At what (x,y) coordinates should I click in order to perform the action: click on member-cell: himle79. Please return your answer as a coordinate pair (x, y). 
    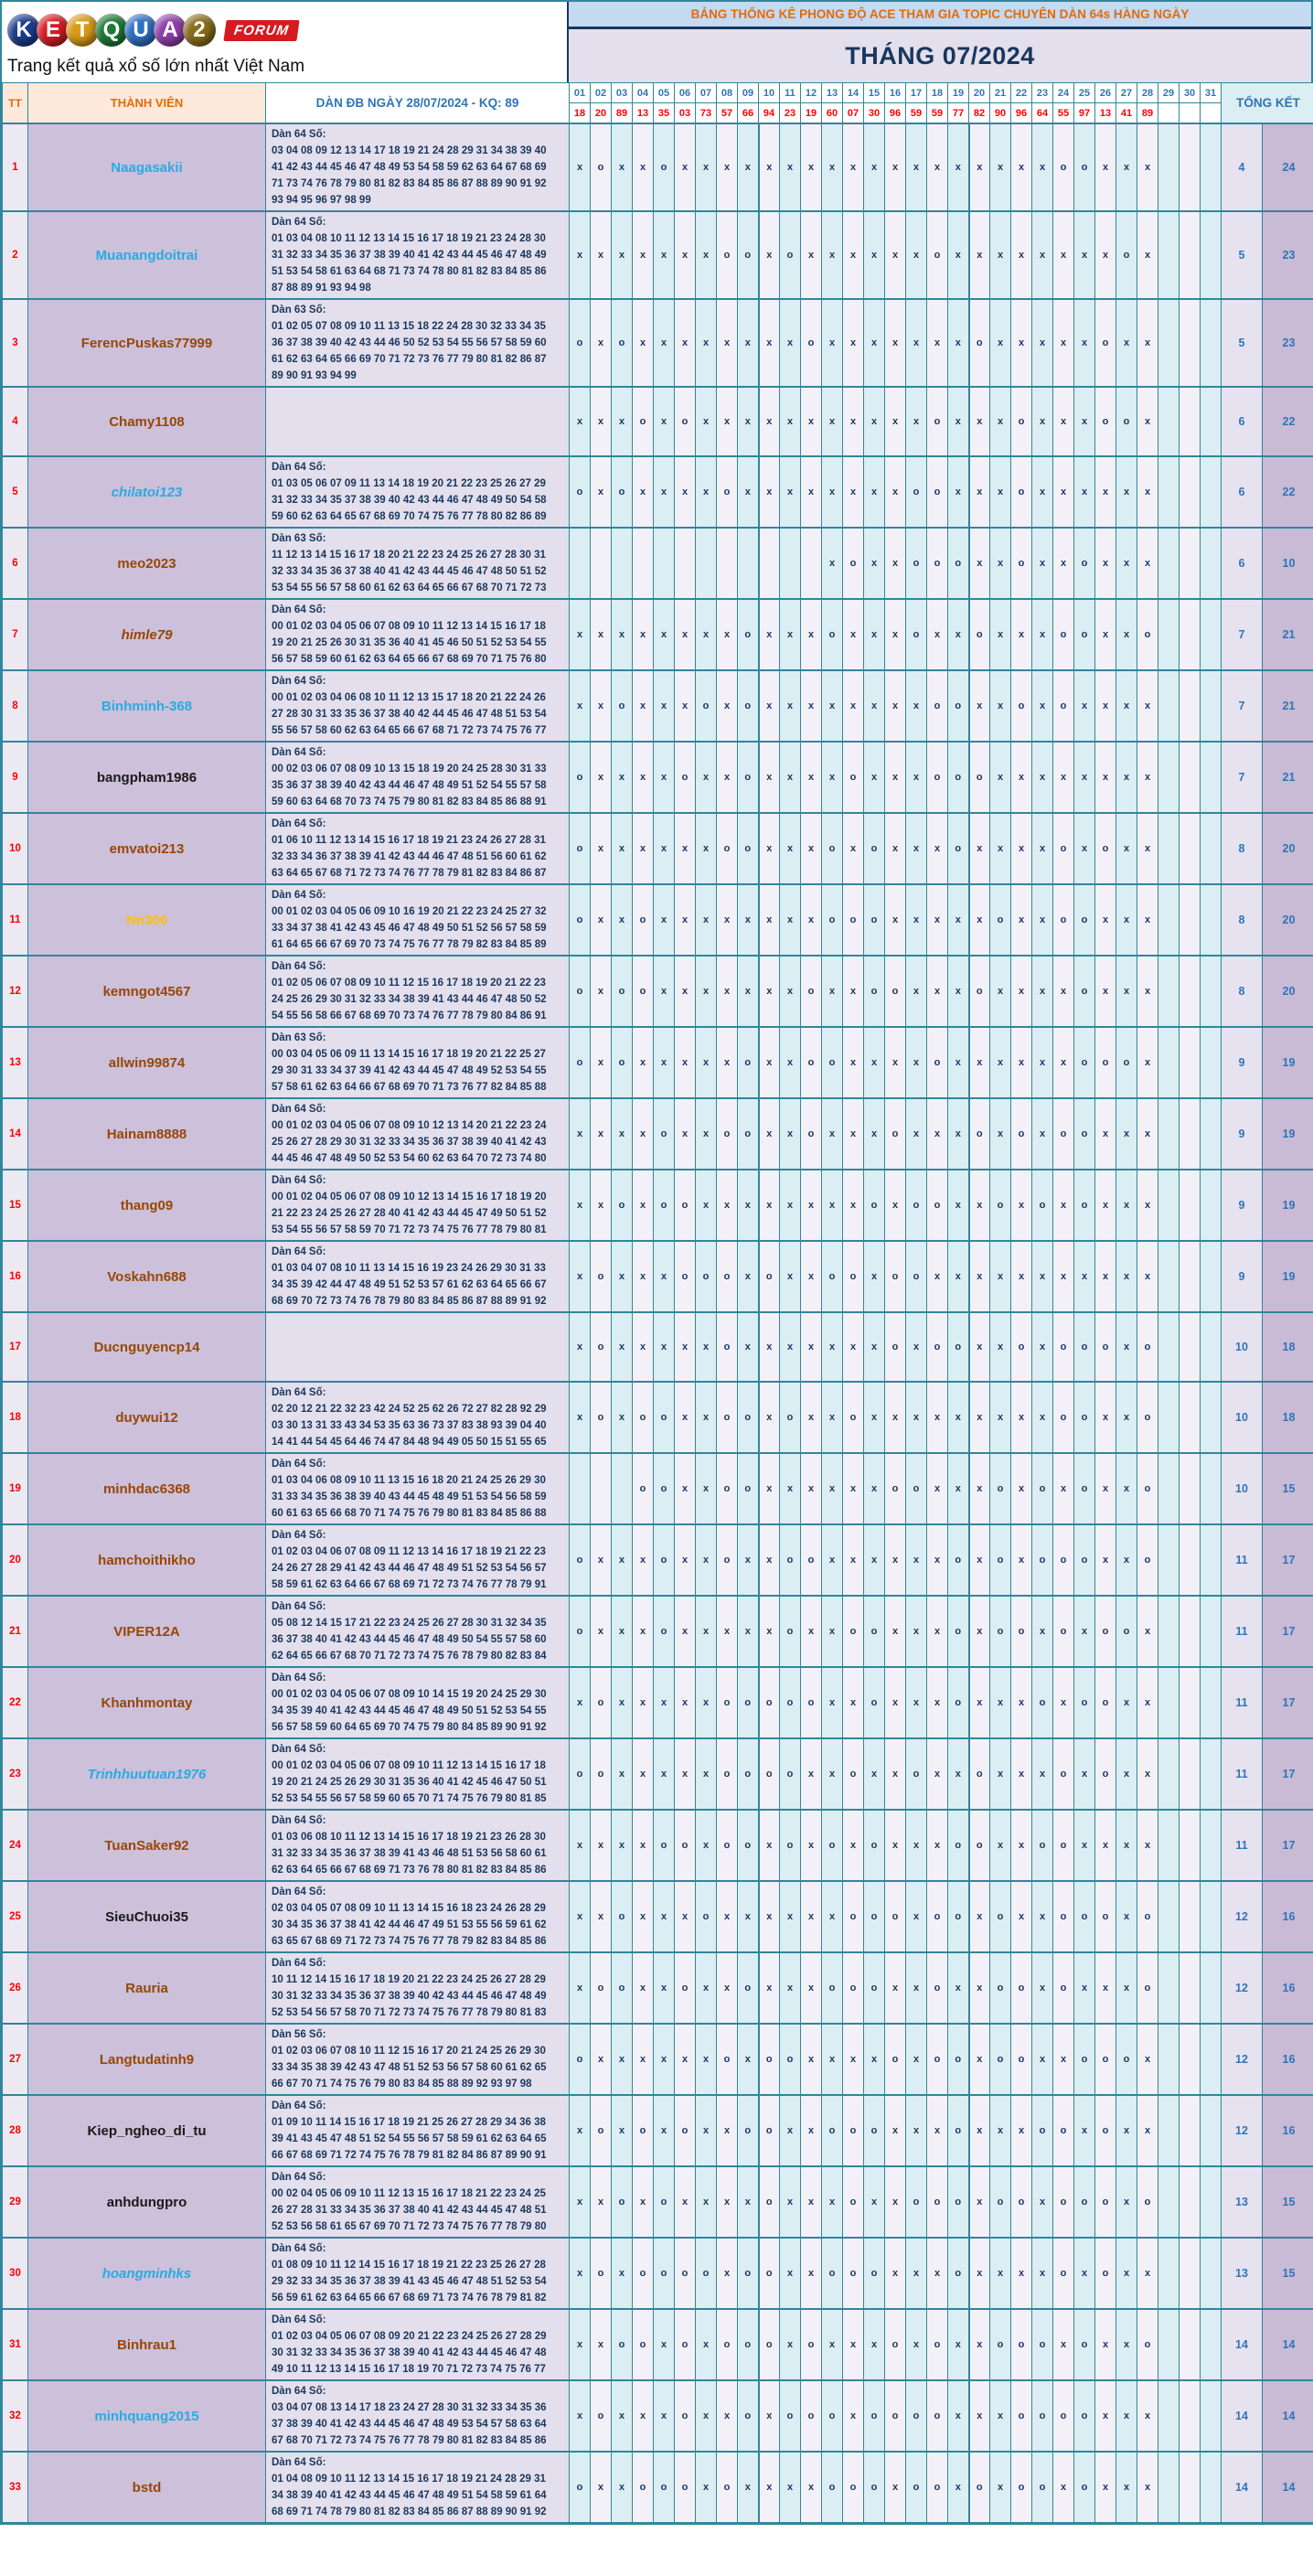
    Looking at the image, I should click on (146, 634).